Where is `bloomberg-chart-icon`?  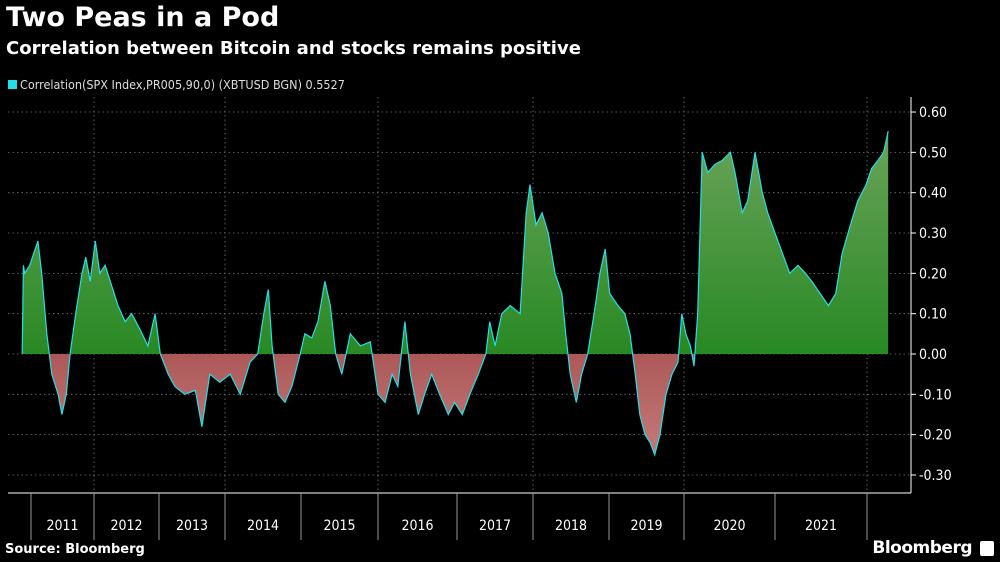 bloomberg-chart-icon is located at coordinates (987, 548).